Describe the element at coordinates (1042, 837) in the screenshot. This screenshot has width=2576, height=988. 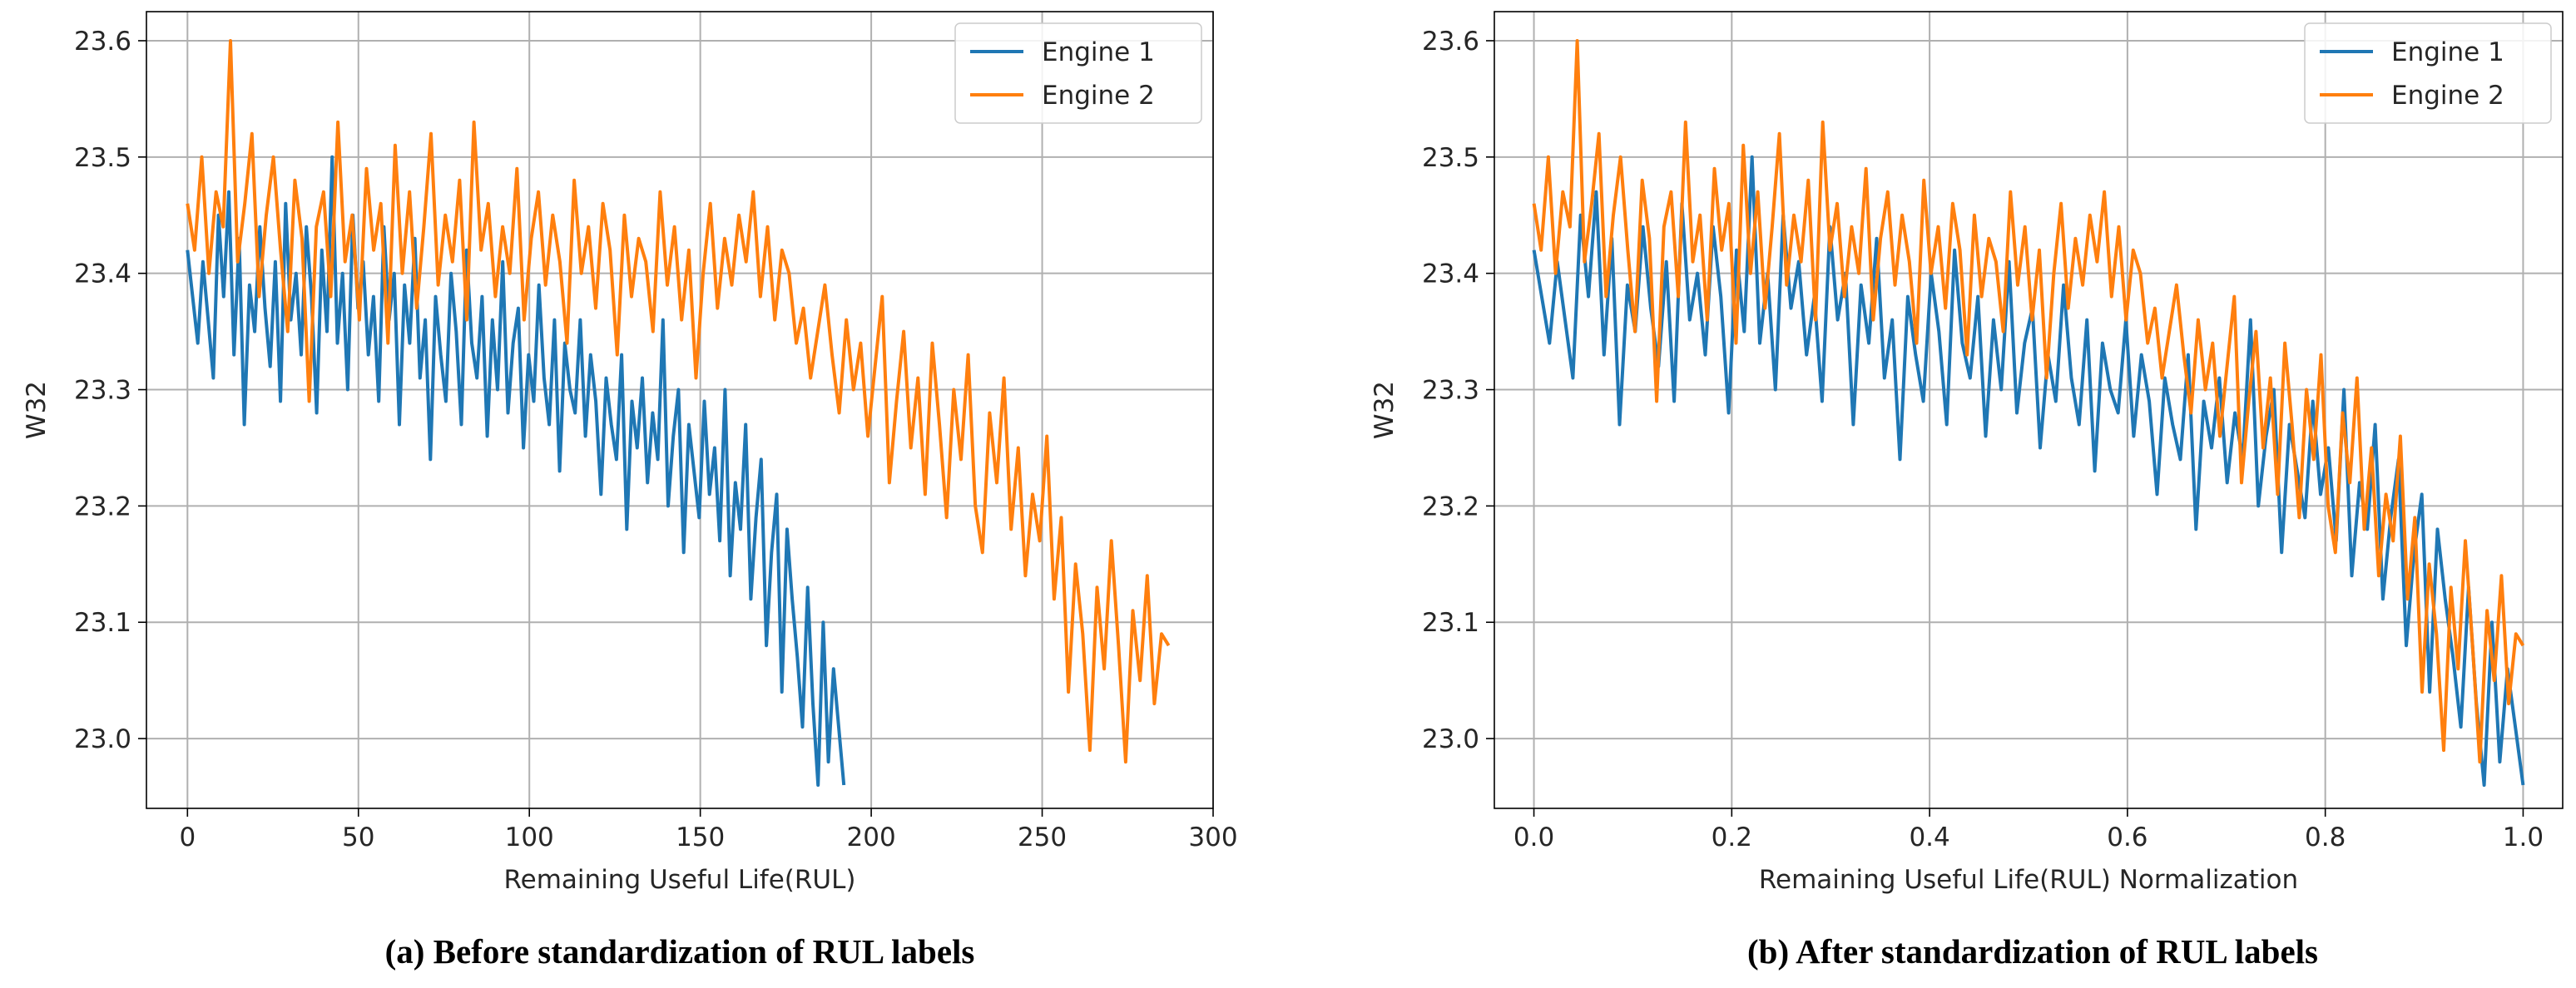
I see `x-tick-label: 250` at that location.